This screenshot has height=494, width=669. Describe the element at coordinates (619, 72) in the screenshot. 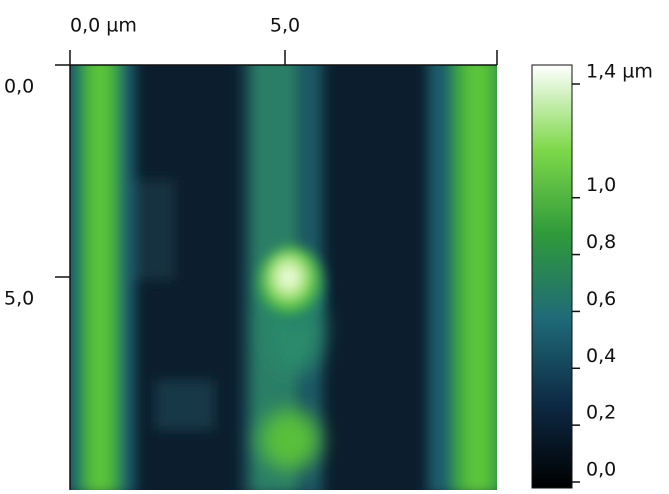

I see `colorbar-tick-label: 1,4 µm` at that location.